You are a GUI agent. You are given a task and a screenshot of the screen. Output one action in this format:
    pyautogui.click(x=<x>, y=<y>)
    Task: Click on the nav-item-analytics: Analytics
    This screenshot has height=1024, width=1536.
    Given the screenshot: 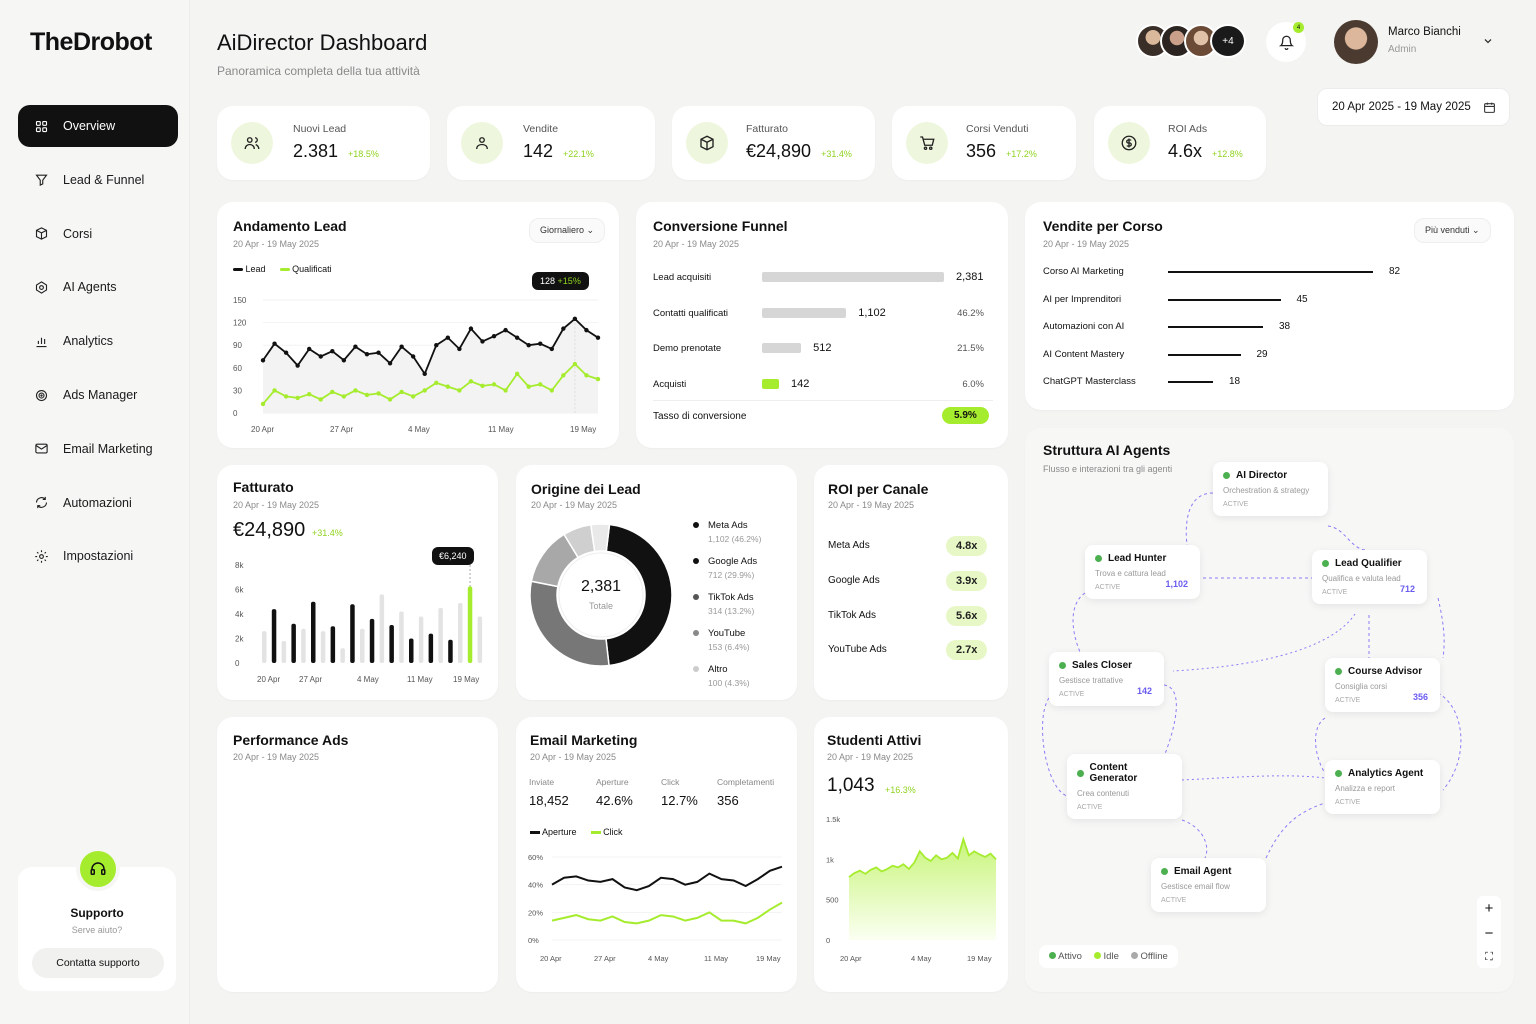 What is the action you would take?
    pyautogui.click(x=98, y=341)
    